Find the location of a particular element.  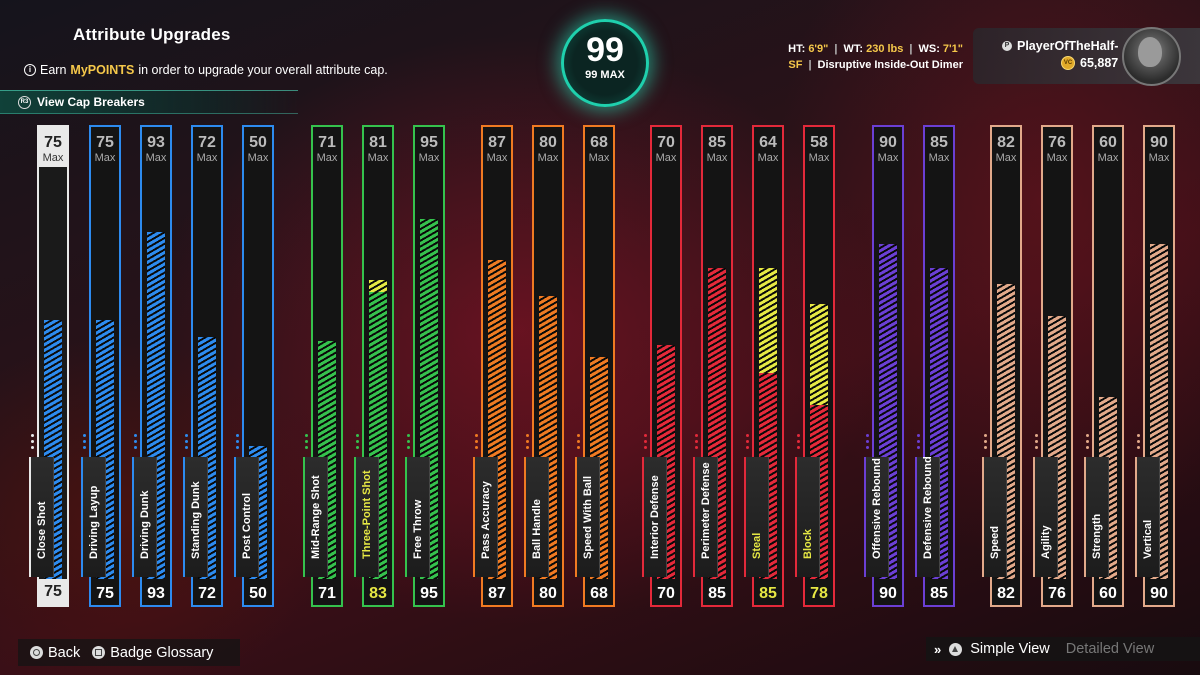

player-avatar is located at coordinates (1151, 56).